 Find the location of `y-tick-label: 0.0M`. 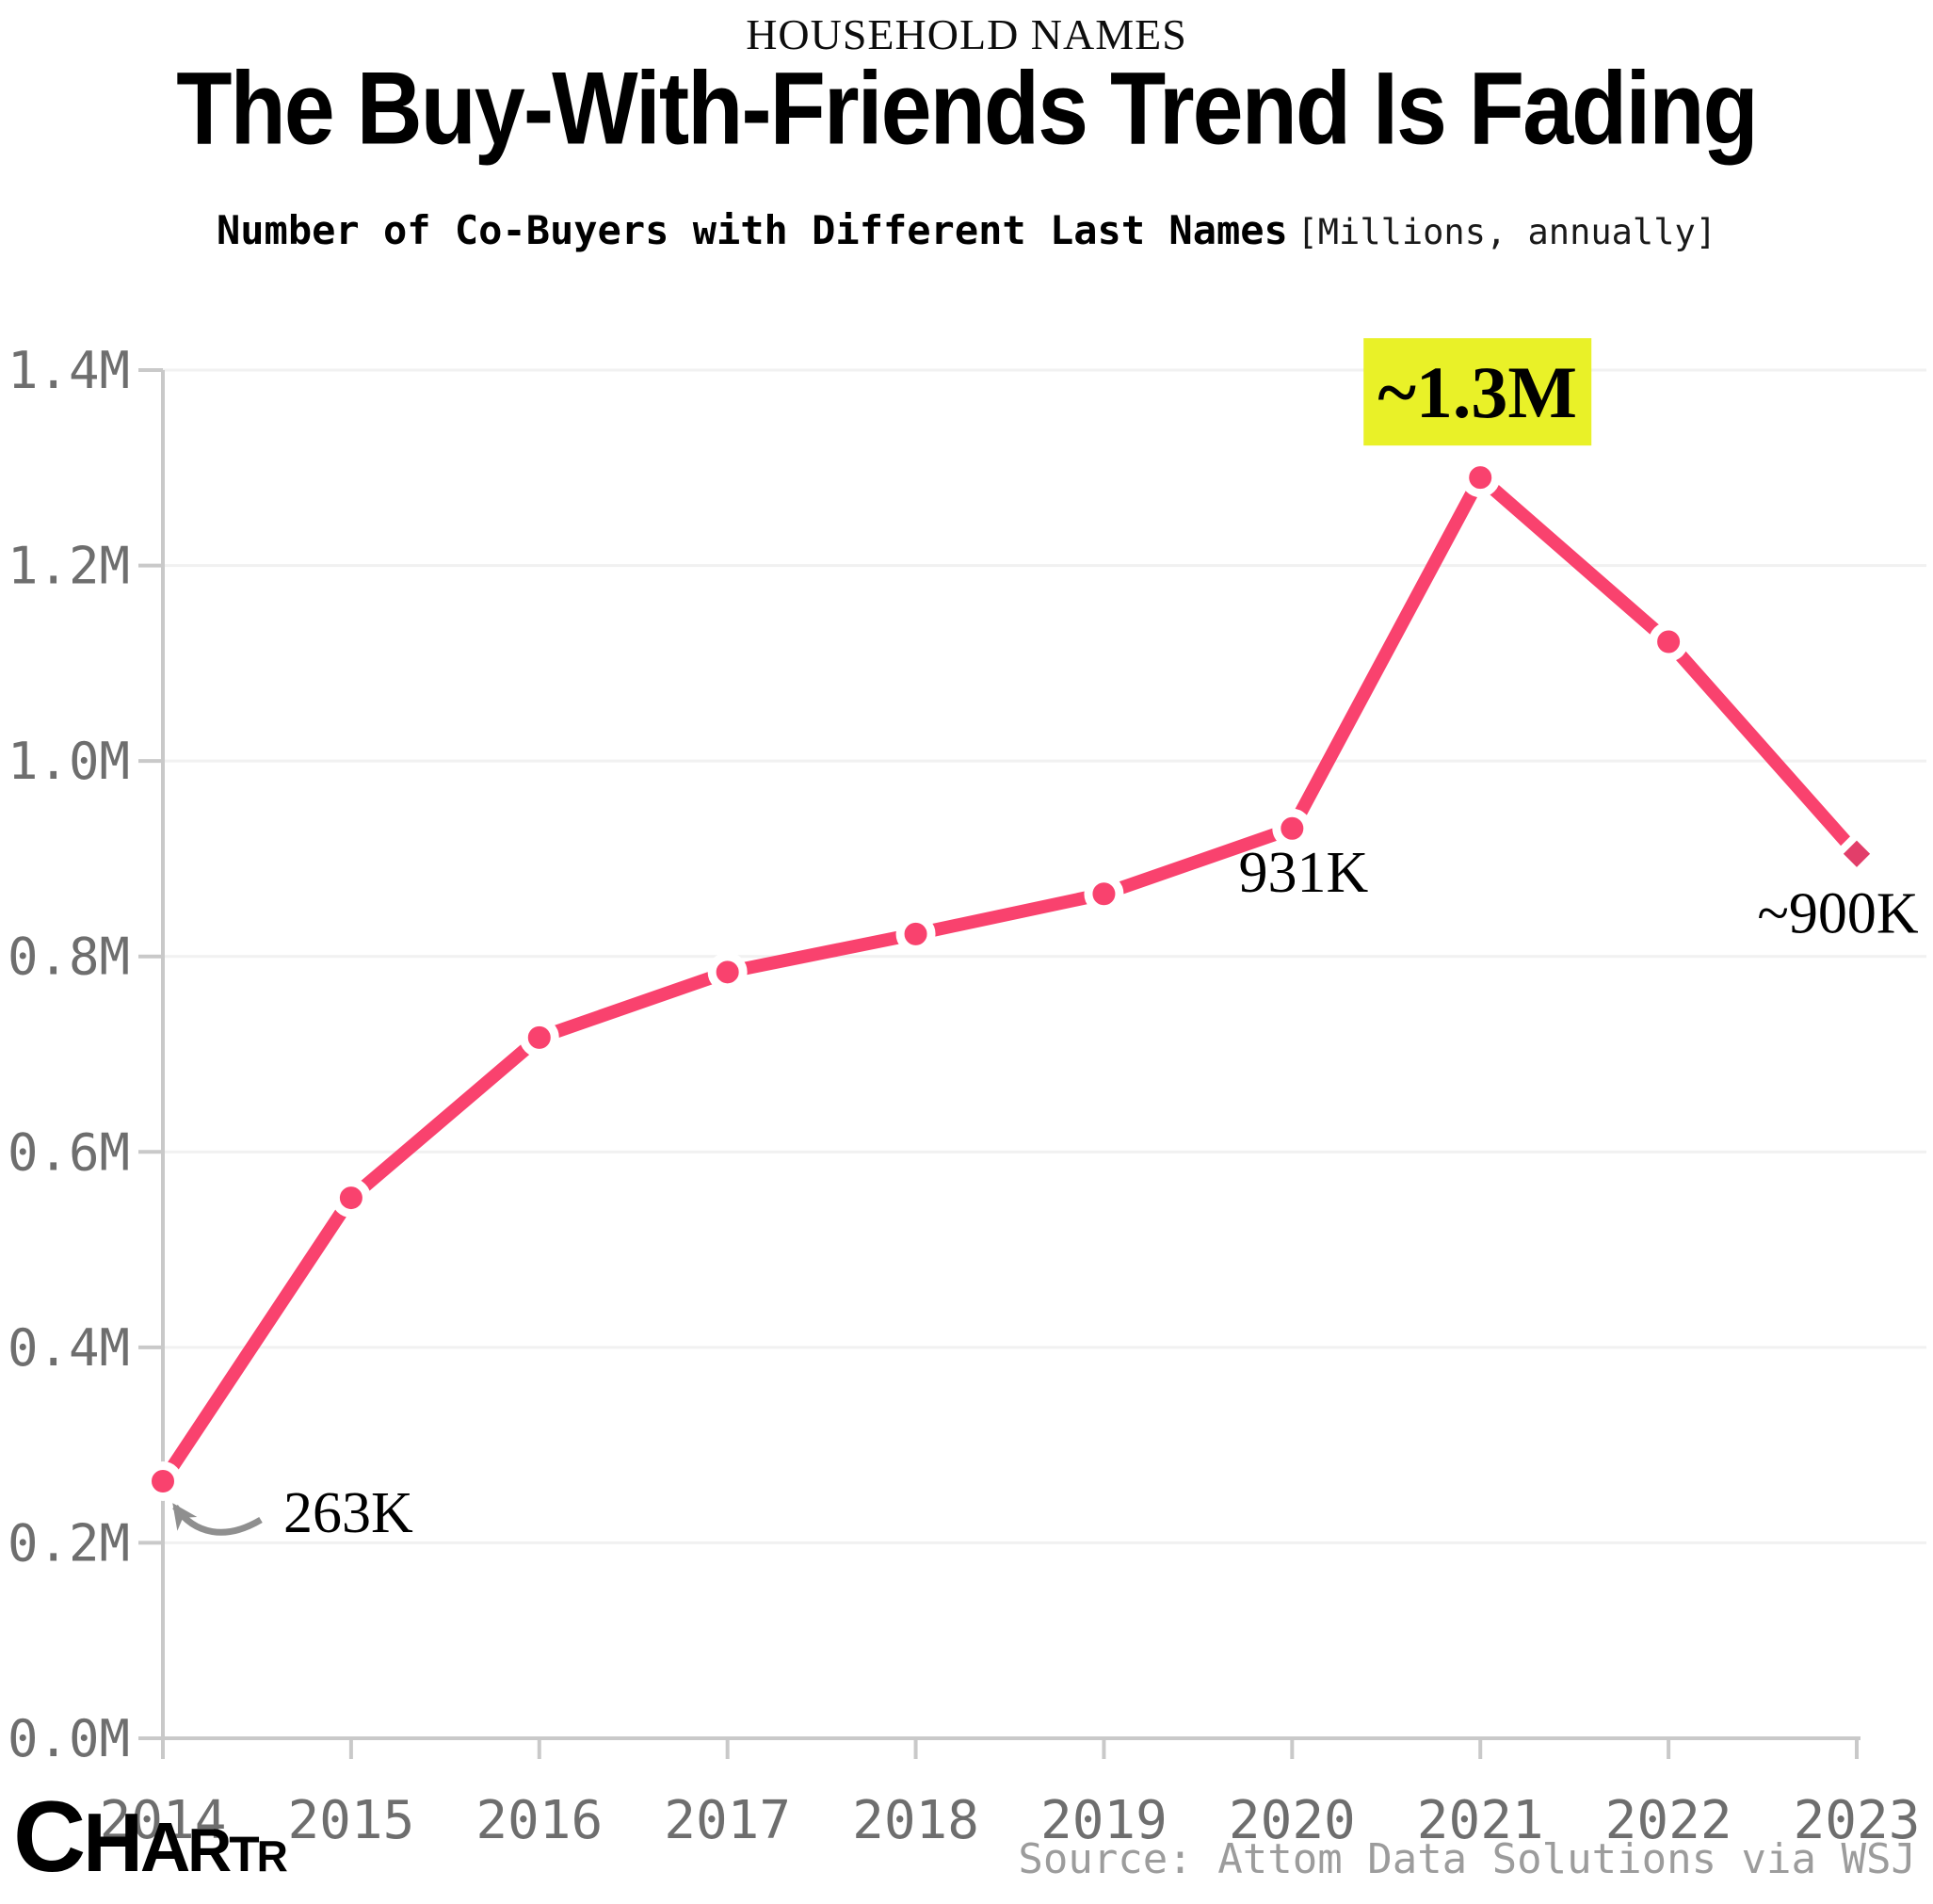

y-tick-label: 0.0M is located at coordinates (69, 1738).